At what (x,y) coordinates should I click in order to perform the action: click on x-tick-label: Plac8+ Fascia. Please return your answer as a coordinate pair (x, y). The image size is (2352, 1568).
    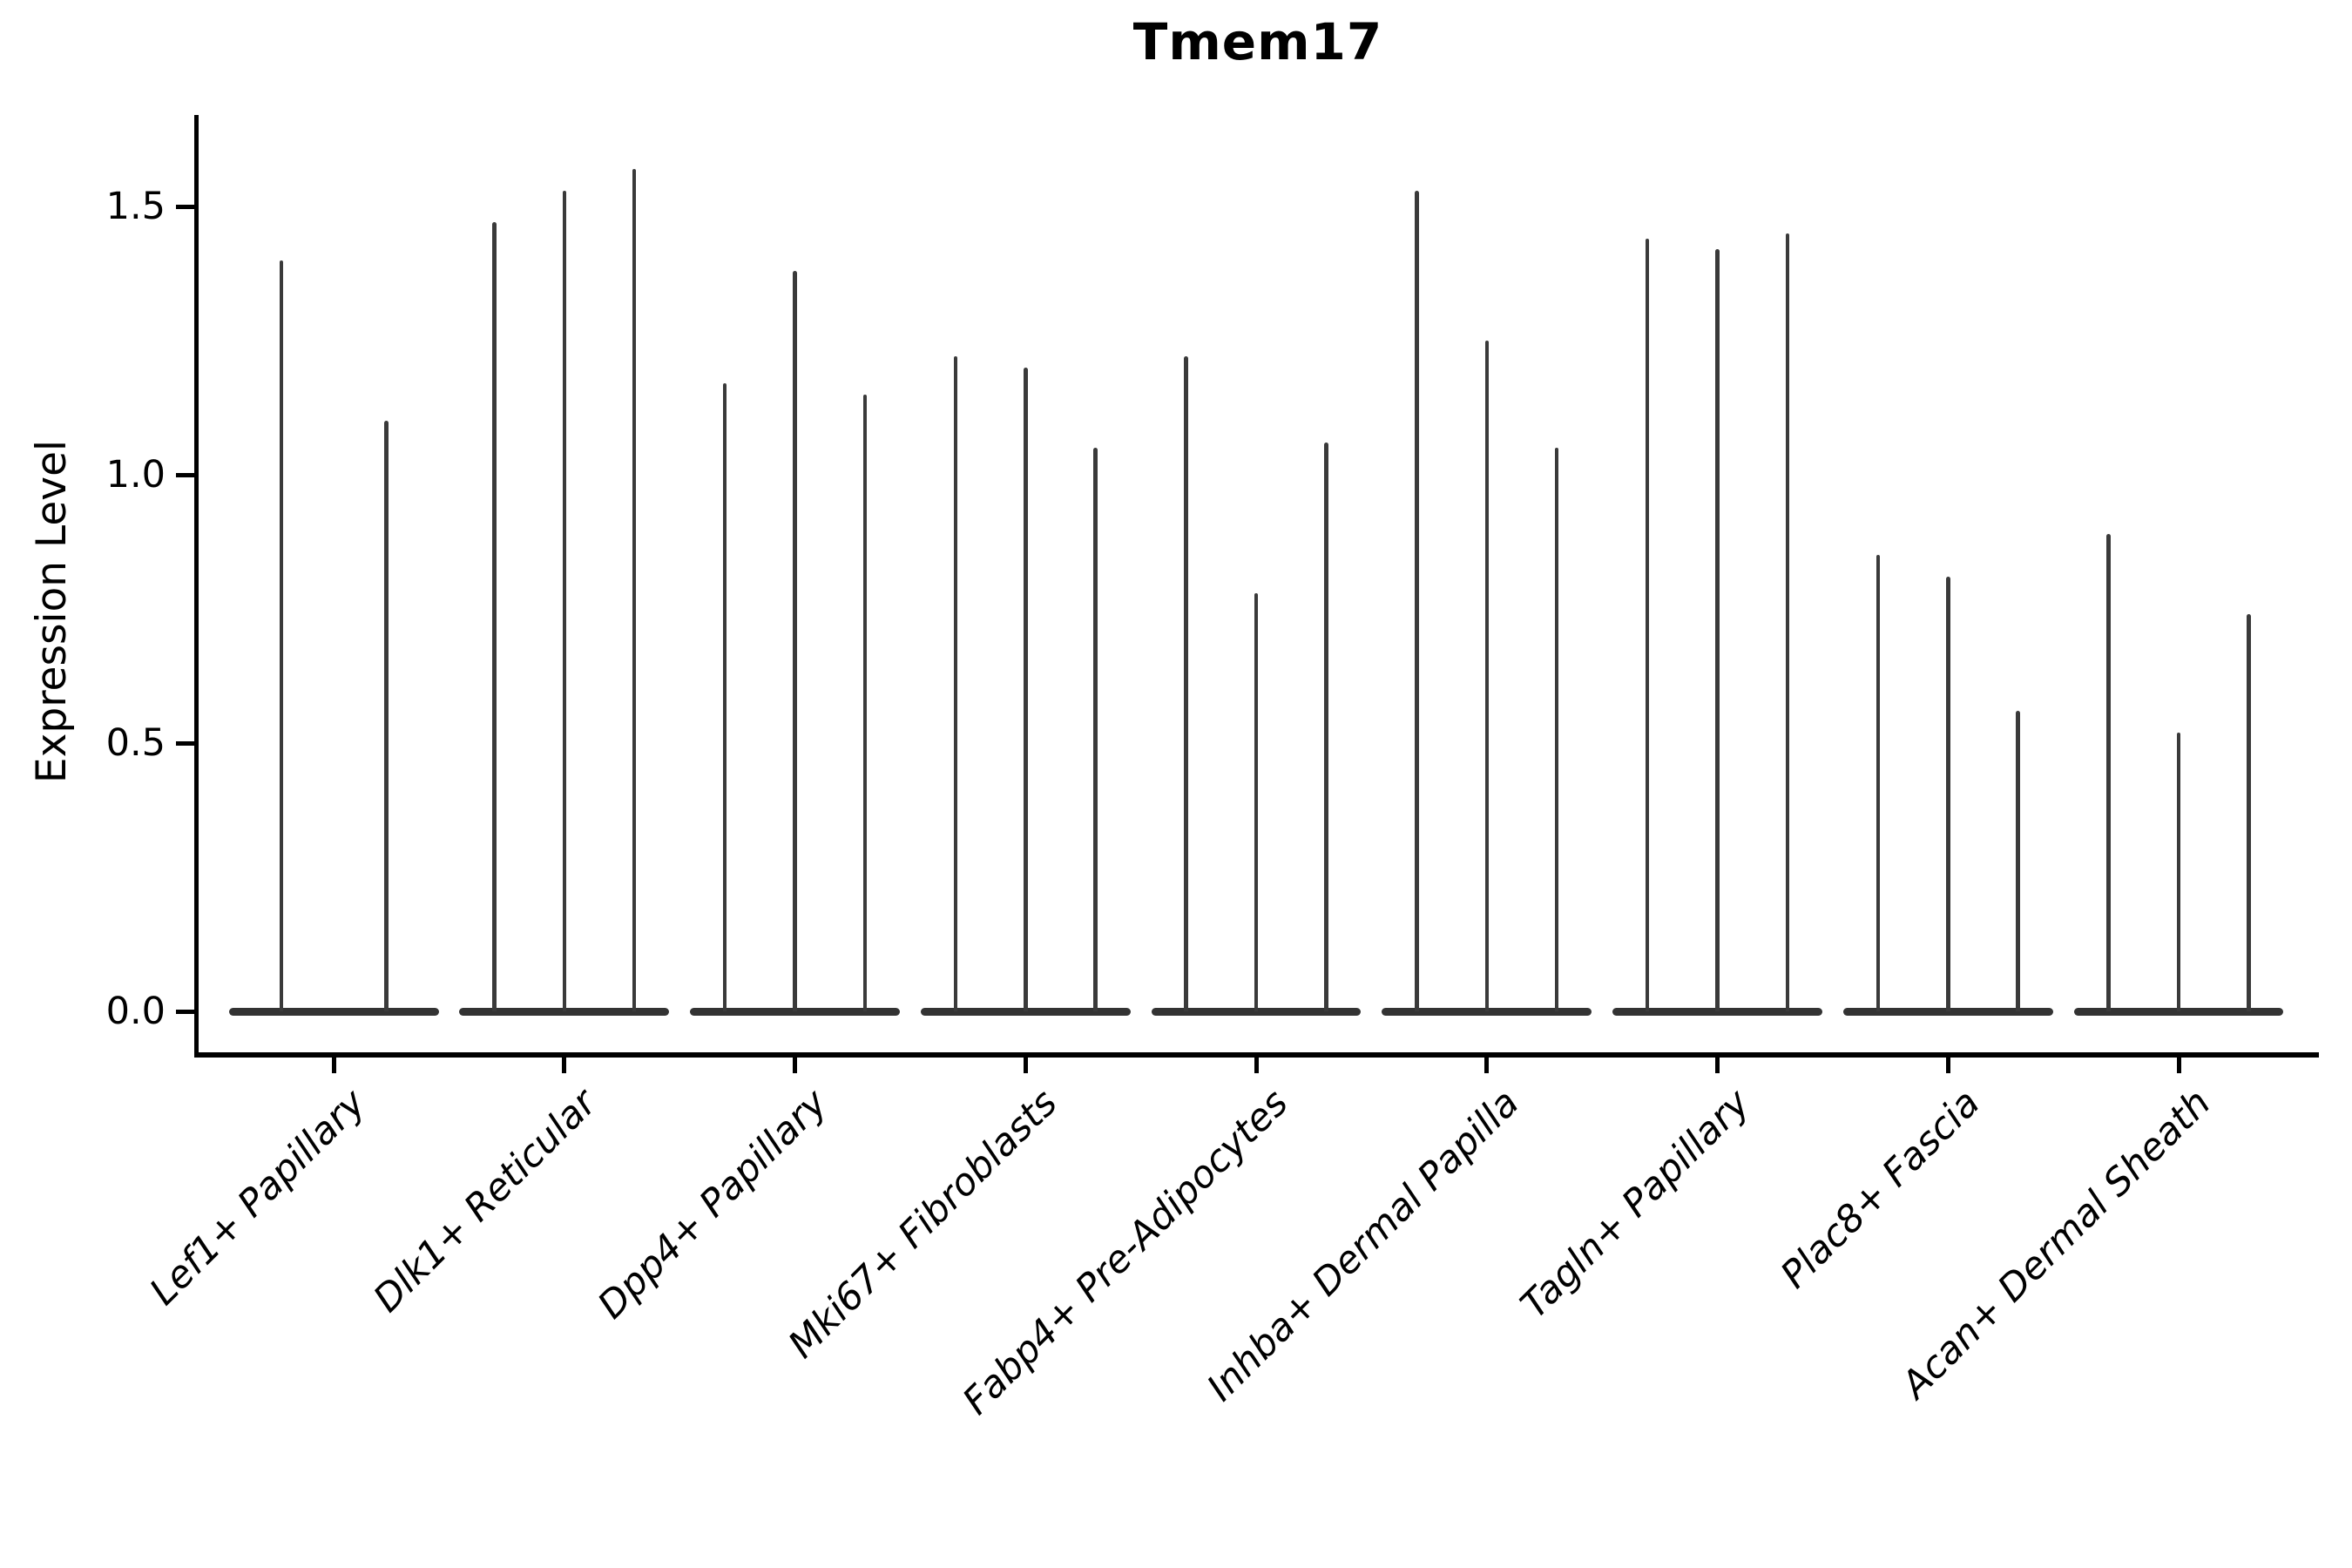
    Looking at the image, I should click on (1881, 1189).